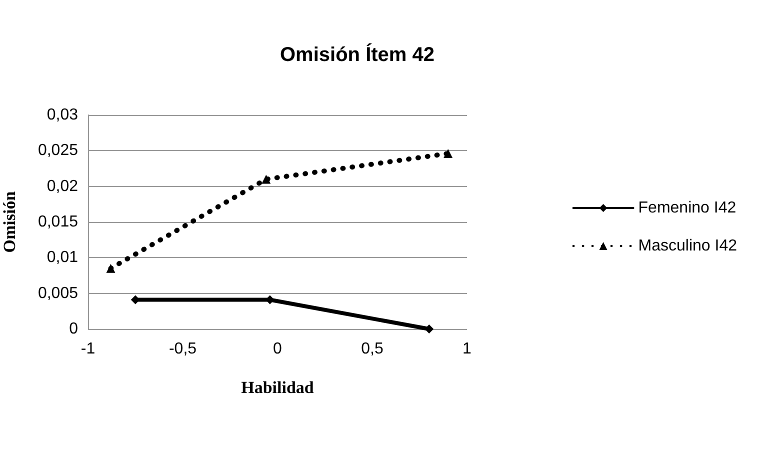 Image resolution: width=772 pixels, height=454 pixels. I want to click on chart-title: Omisión Ítem 42, so click(357, 54).